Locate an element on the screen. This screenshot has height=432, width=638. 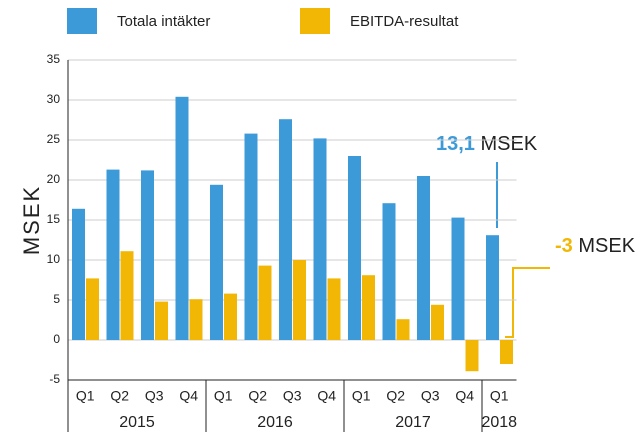
group-label: 2018 is located at coordinates (499, 422).